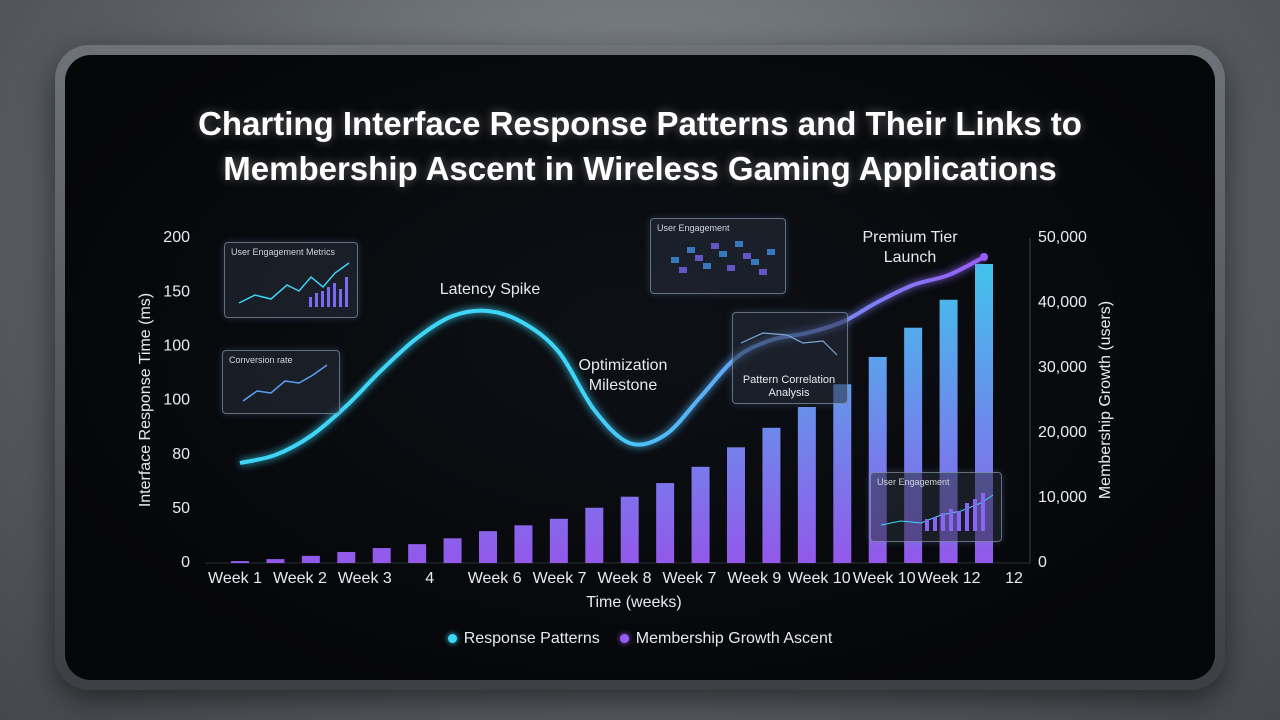 This screenshot has width=1280, height=720. What do you see at coordinates (181, 454) in the screenshot?
I see `y-tick-label: 80` at bounding box center [181, 454].